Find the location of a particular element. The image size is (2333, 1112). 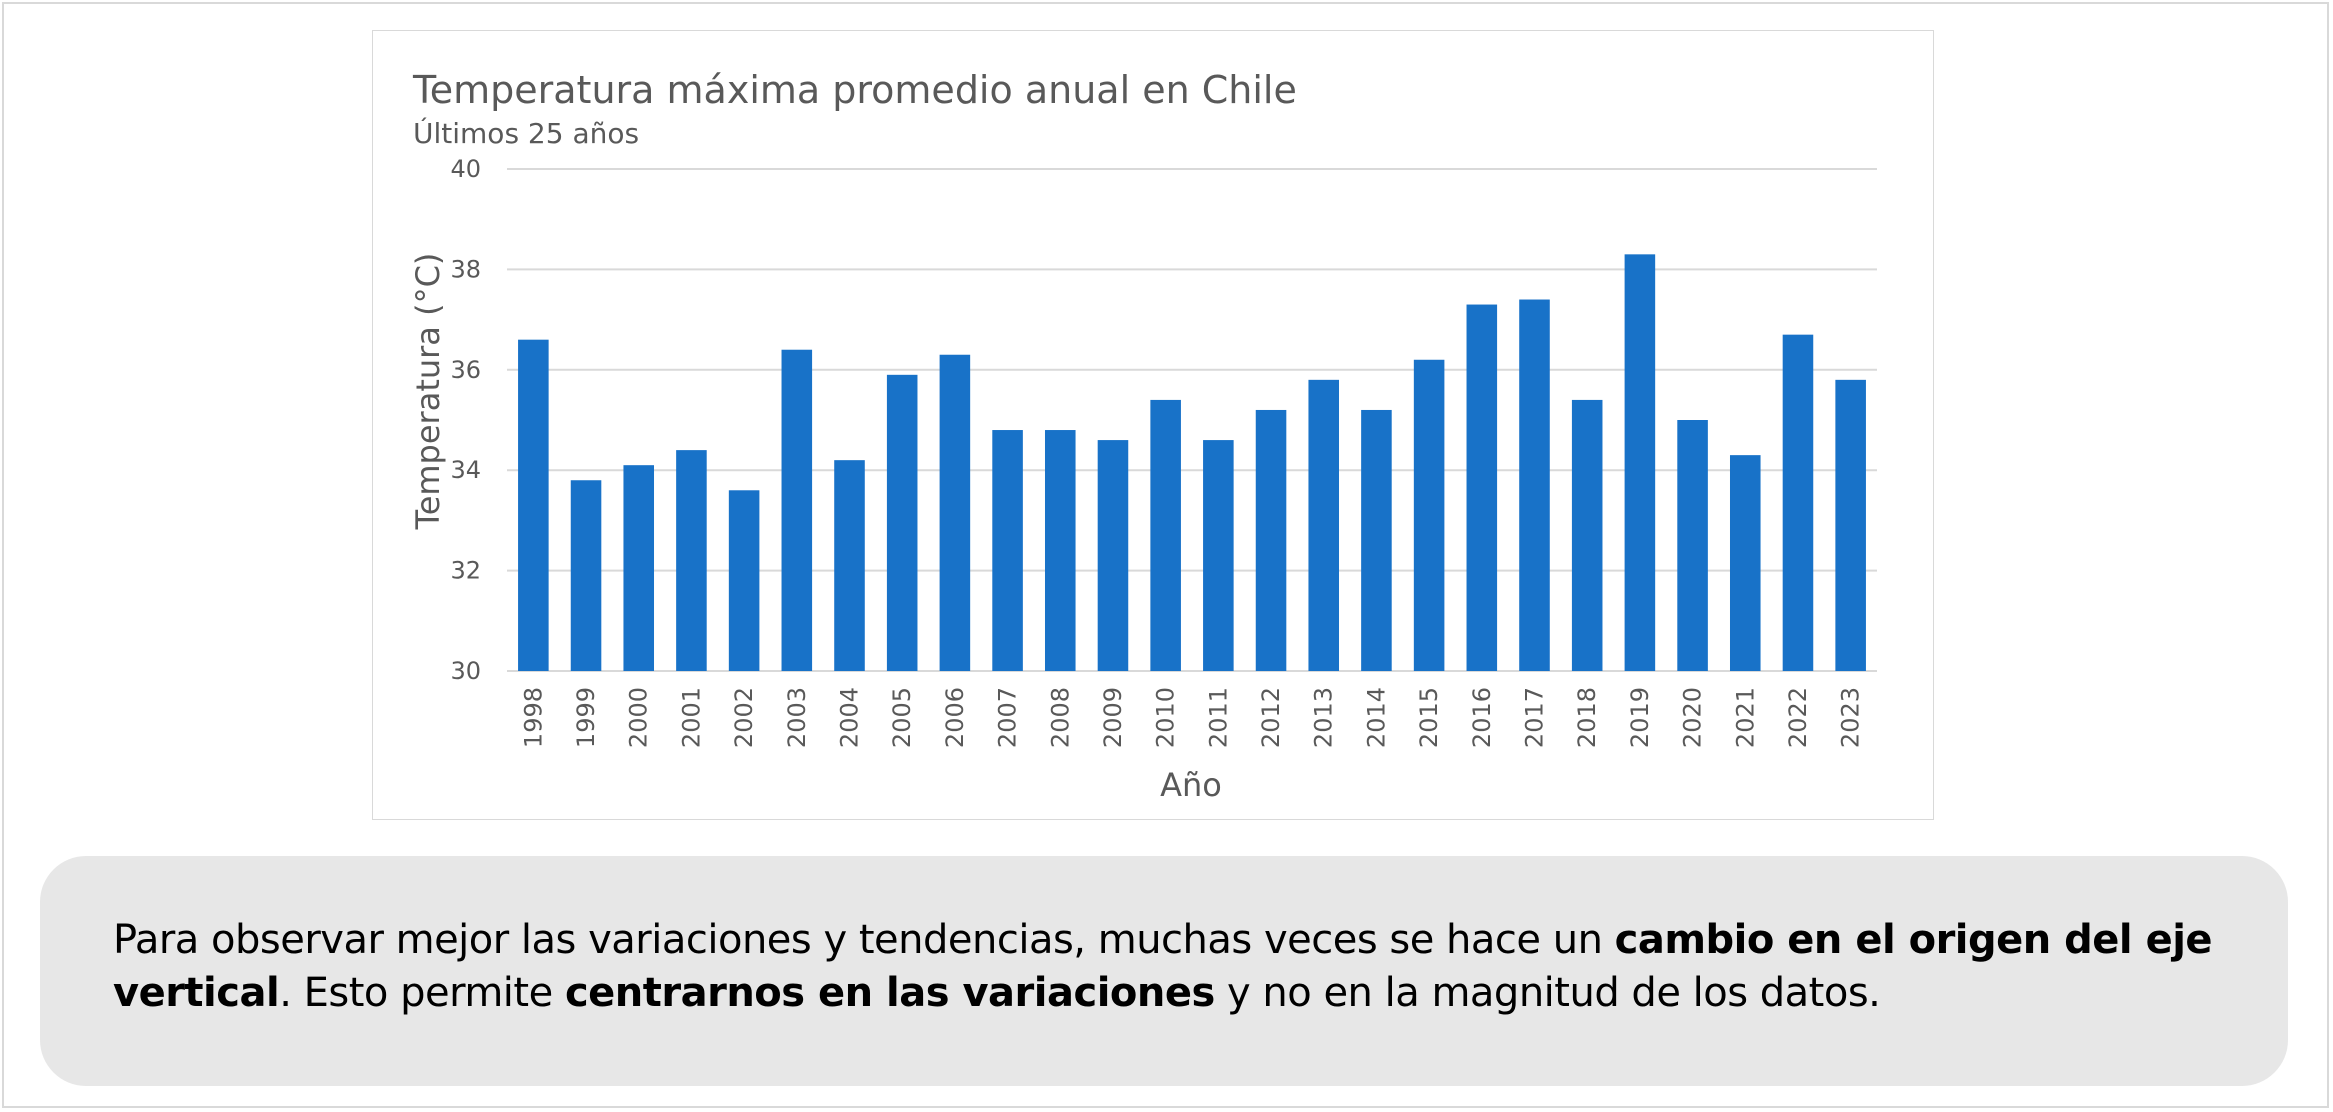

x-tick-label: 2022 is located at coordinates (1798, 717).